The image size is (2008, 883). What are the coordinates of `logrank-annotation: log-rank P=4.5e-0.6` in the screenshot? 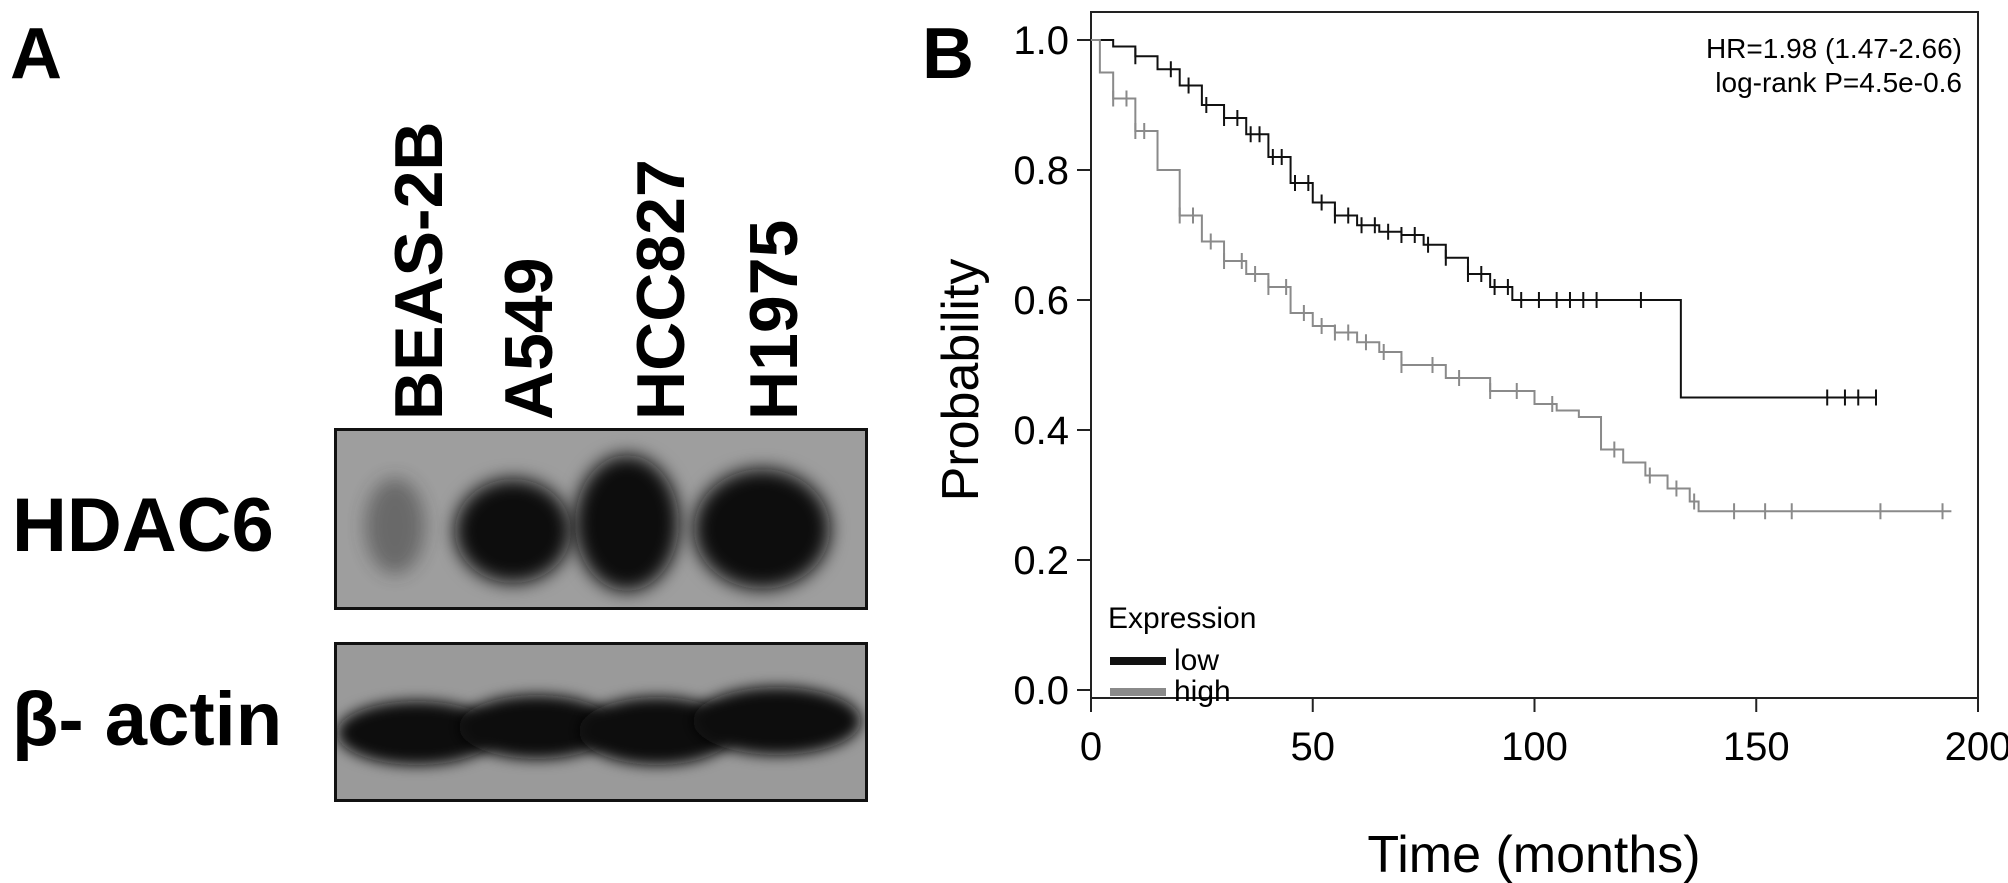 It's located at (1838, 82).